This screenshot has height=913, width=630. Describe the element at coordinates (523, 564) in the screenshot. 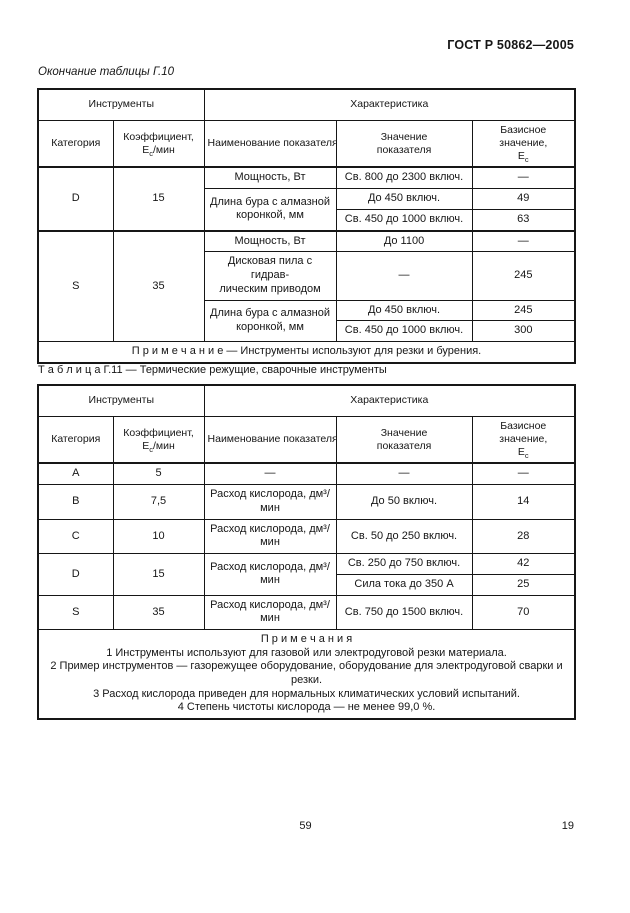

I see `table-cell: 42` at that location.